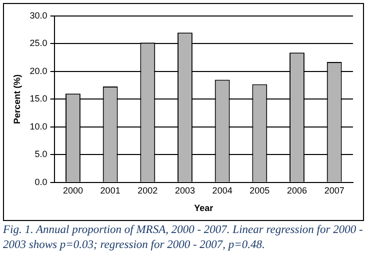 The image size is (369, 266). I want to click on x-tick-label: 2004, so click(222, 190).